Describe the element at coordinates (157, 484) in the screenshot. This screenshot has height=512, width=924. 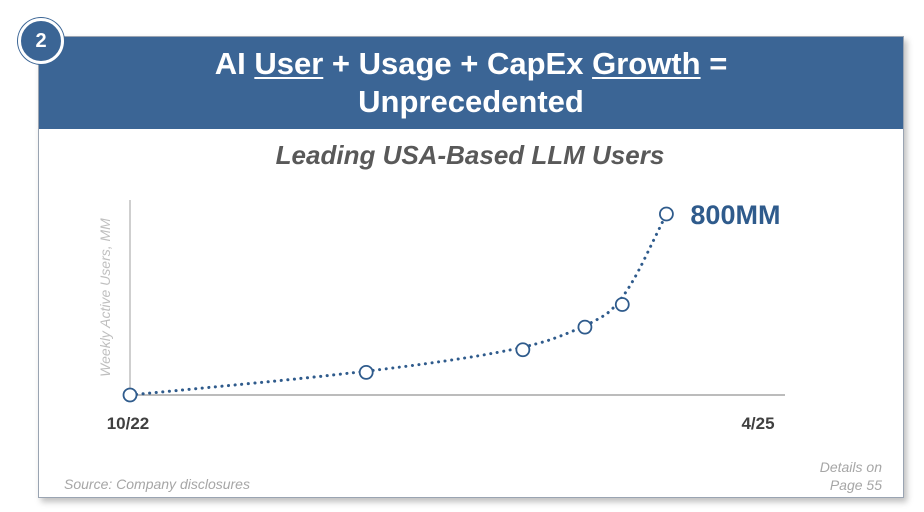
I see `source-note: Source: Company disclosures` at that location.